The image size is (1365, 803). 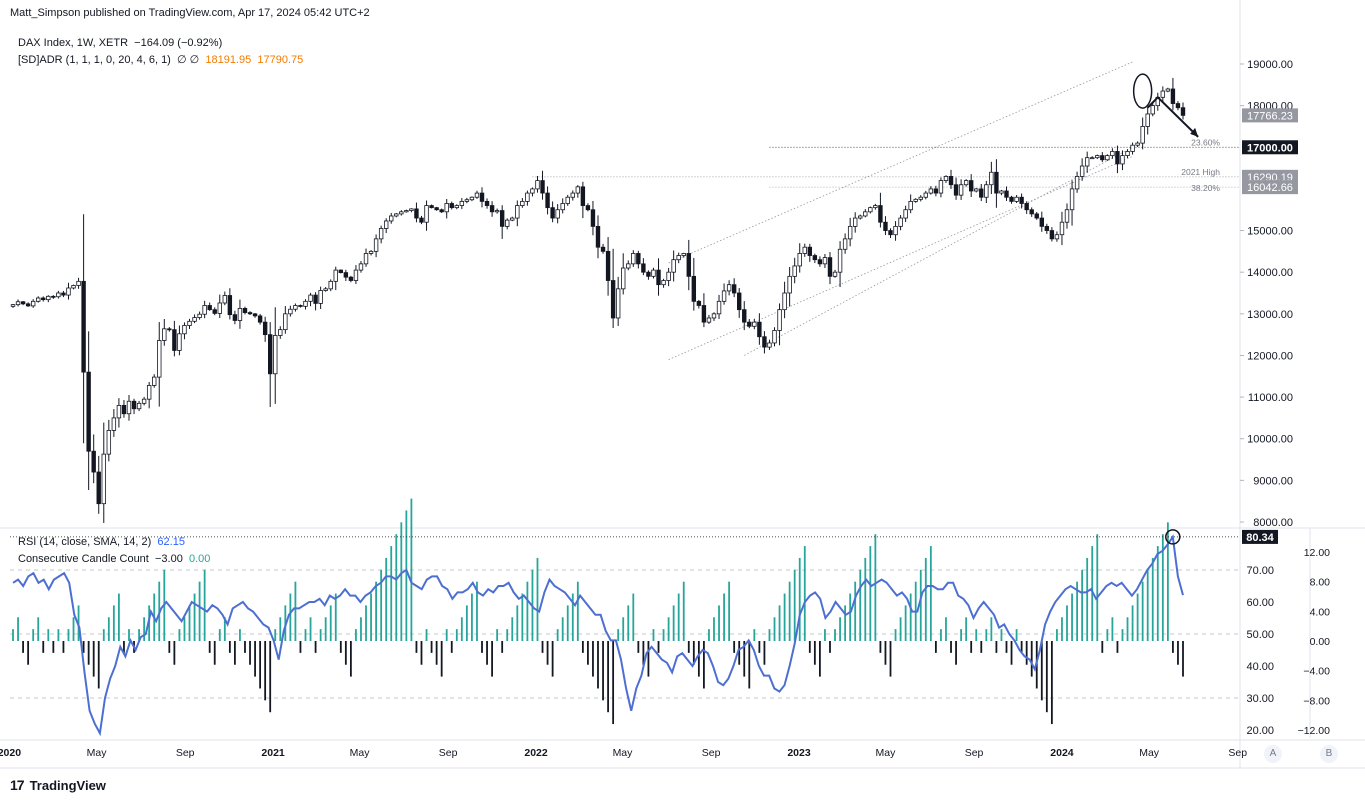 What do you see at coordinates (120, 43) in the screenshot?
I see `main-legend: DAX Index, 1W, XETR −164.09 (−0.92%)` at bounding box center [120, 43].